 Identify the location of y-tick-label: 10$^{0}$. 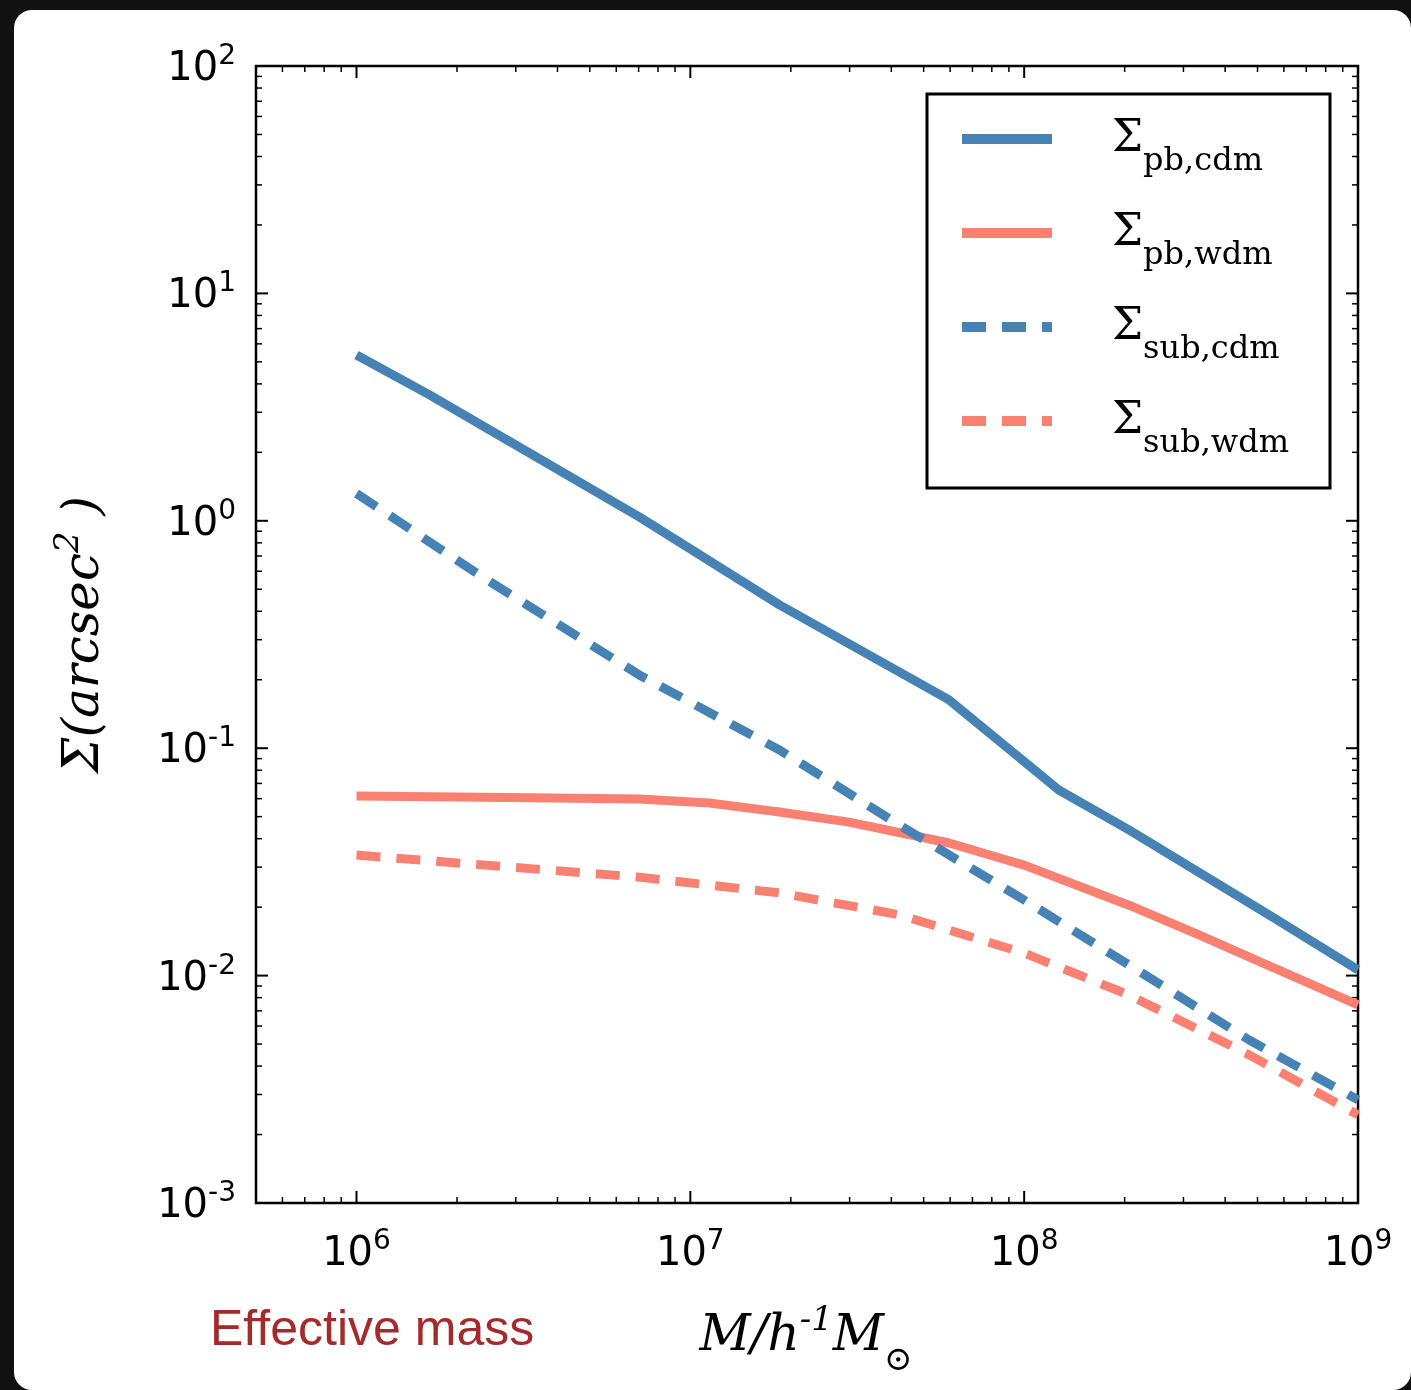
(201, 518).